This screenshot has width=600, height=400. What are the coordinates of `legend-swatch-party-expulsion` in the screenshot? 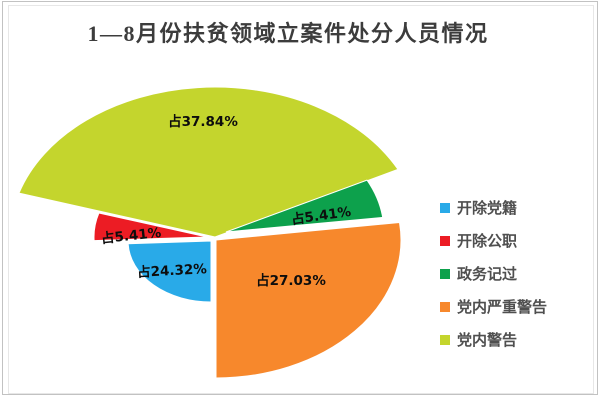 It's located at (445, 207).